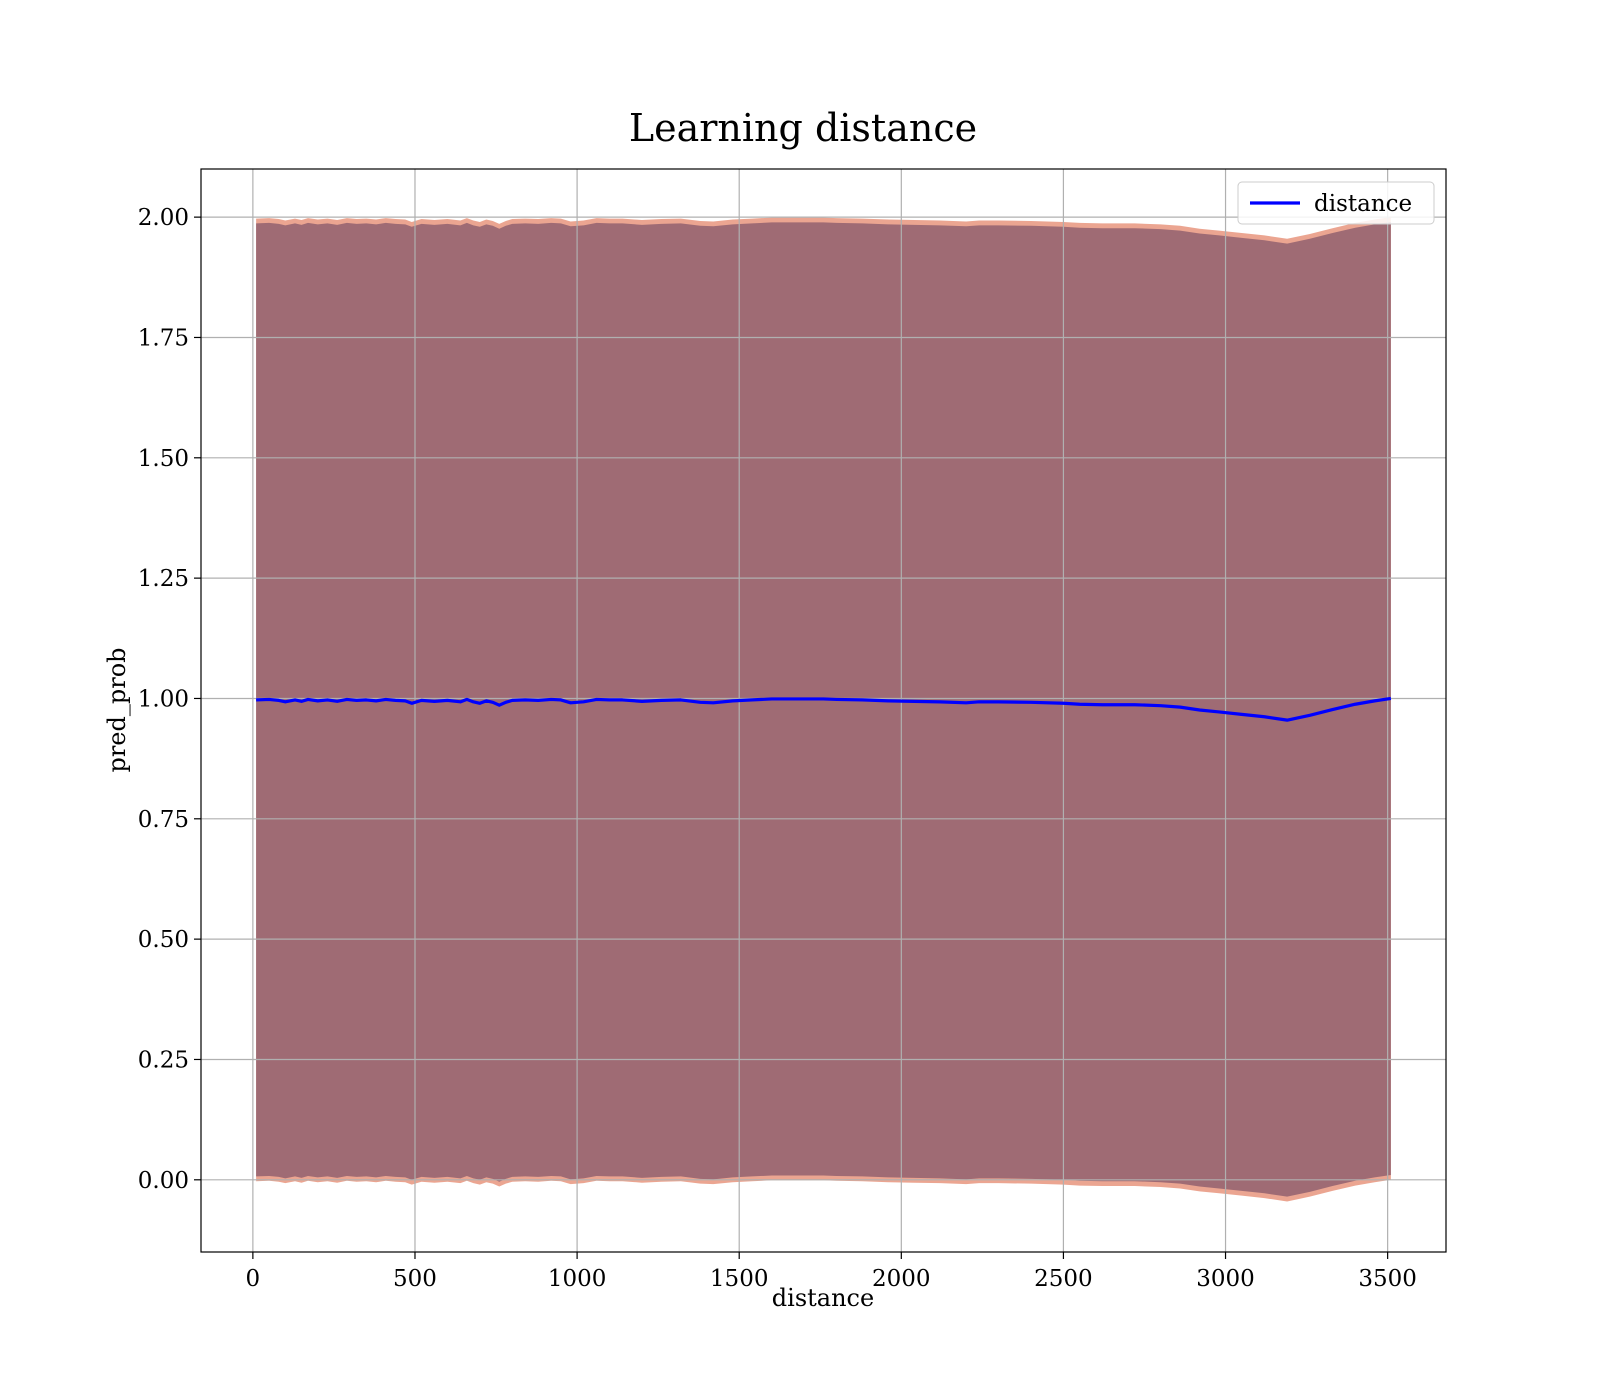  What do you see at coordinates (823, 1298) in the screenshot?
I see `x-axis-label: distance` at bounding box center [823, 1298].